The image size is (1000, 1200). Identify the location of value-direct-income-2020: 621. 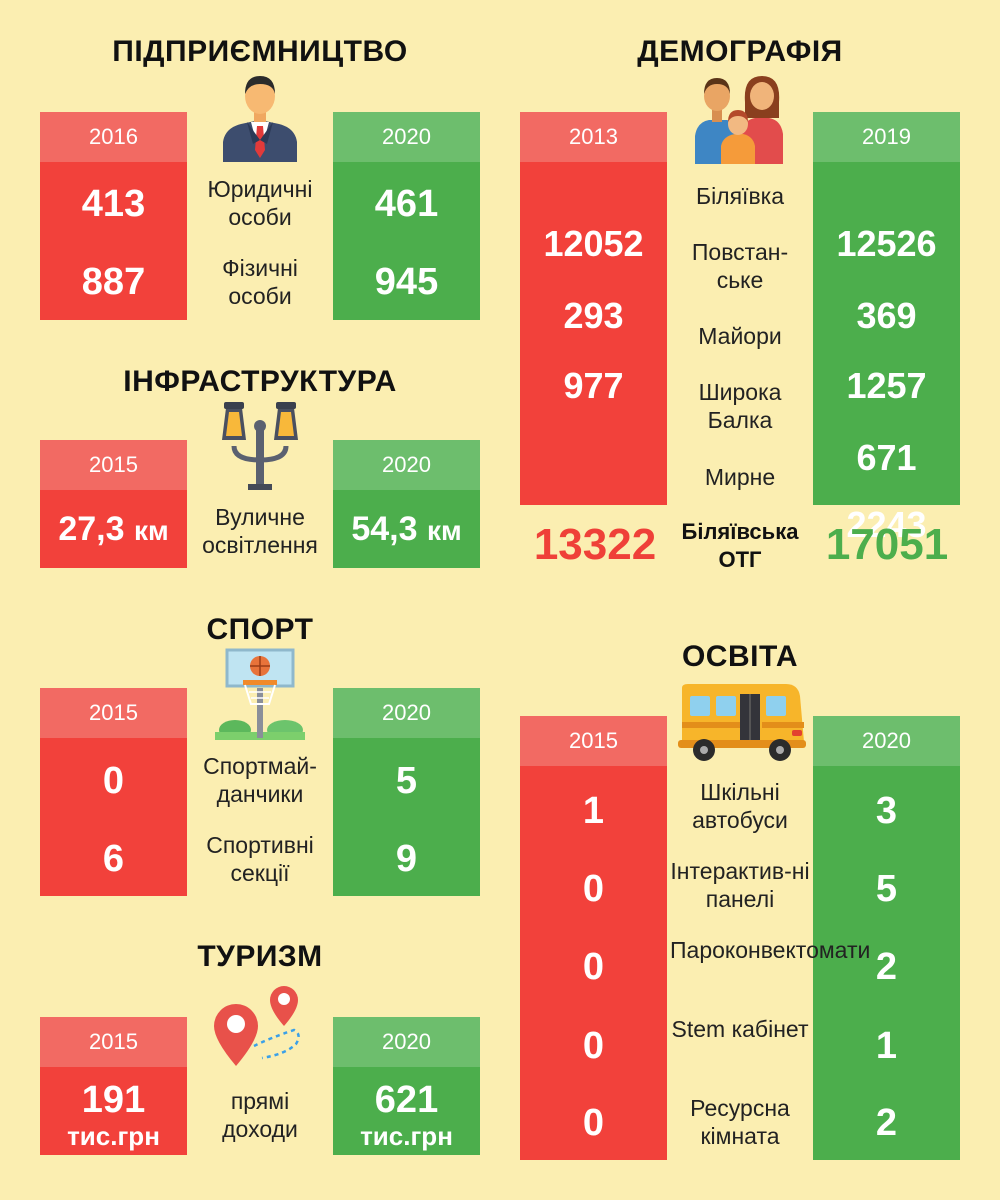
(406, 1100).